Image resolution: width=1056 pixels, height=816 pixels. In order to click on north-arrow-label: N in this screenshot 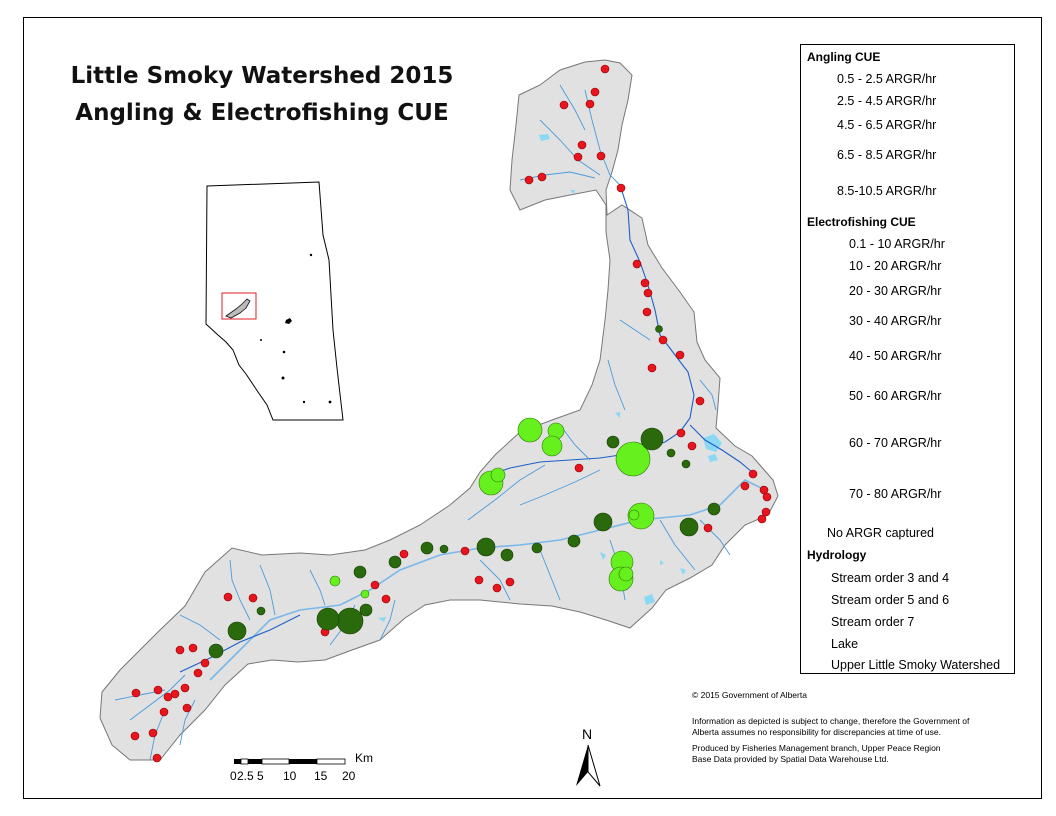, I will do `click(587, 734)`.